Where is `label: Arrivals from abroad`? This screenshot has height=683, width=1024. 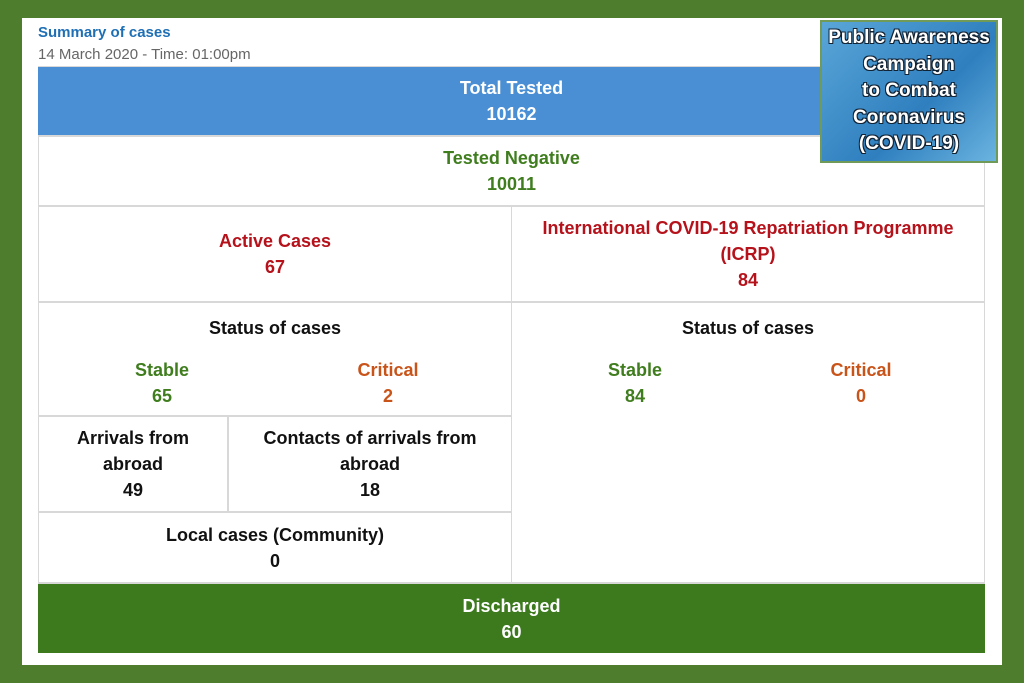
label: Arrivals from abroad is located at coordinates (133, 451).